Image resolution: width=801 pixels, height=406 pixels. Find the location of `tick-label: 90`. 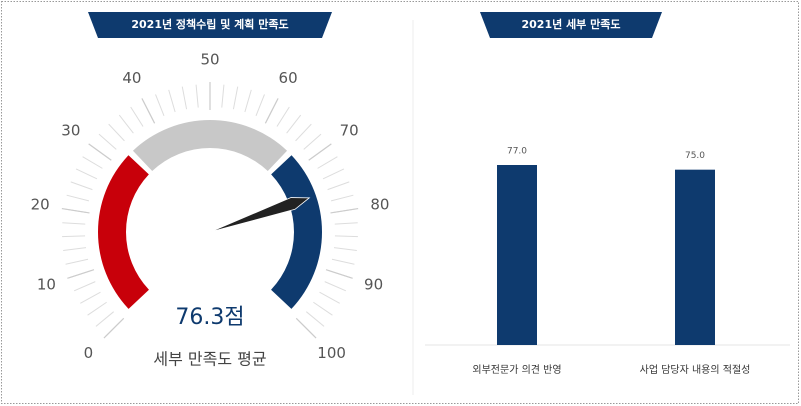

tick-label: 90 is located at coordinates (373, 285).